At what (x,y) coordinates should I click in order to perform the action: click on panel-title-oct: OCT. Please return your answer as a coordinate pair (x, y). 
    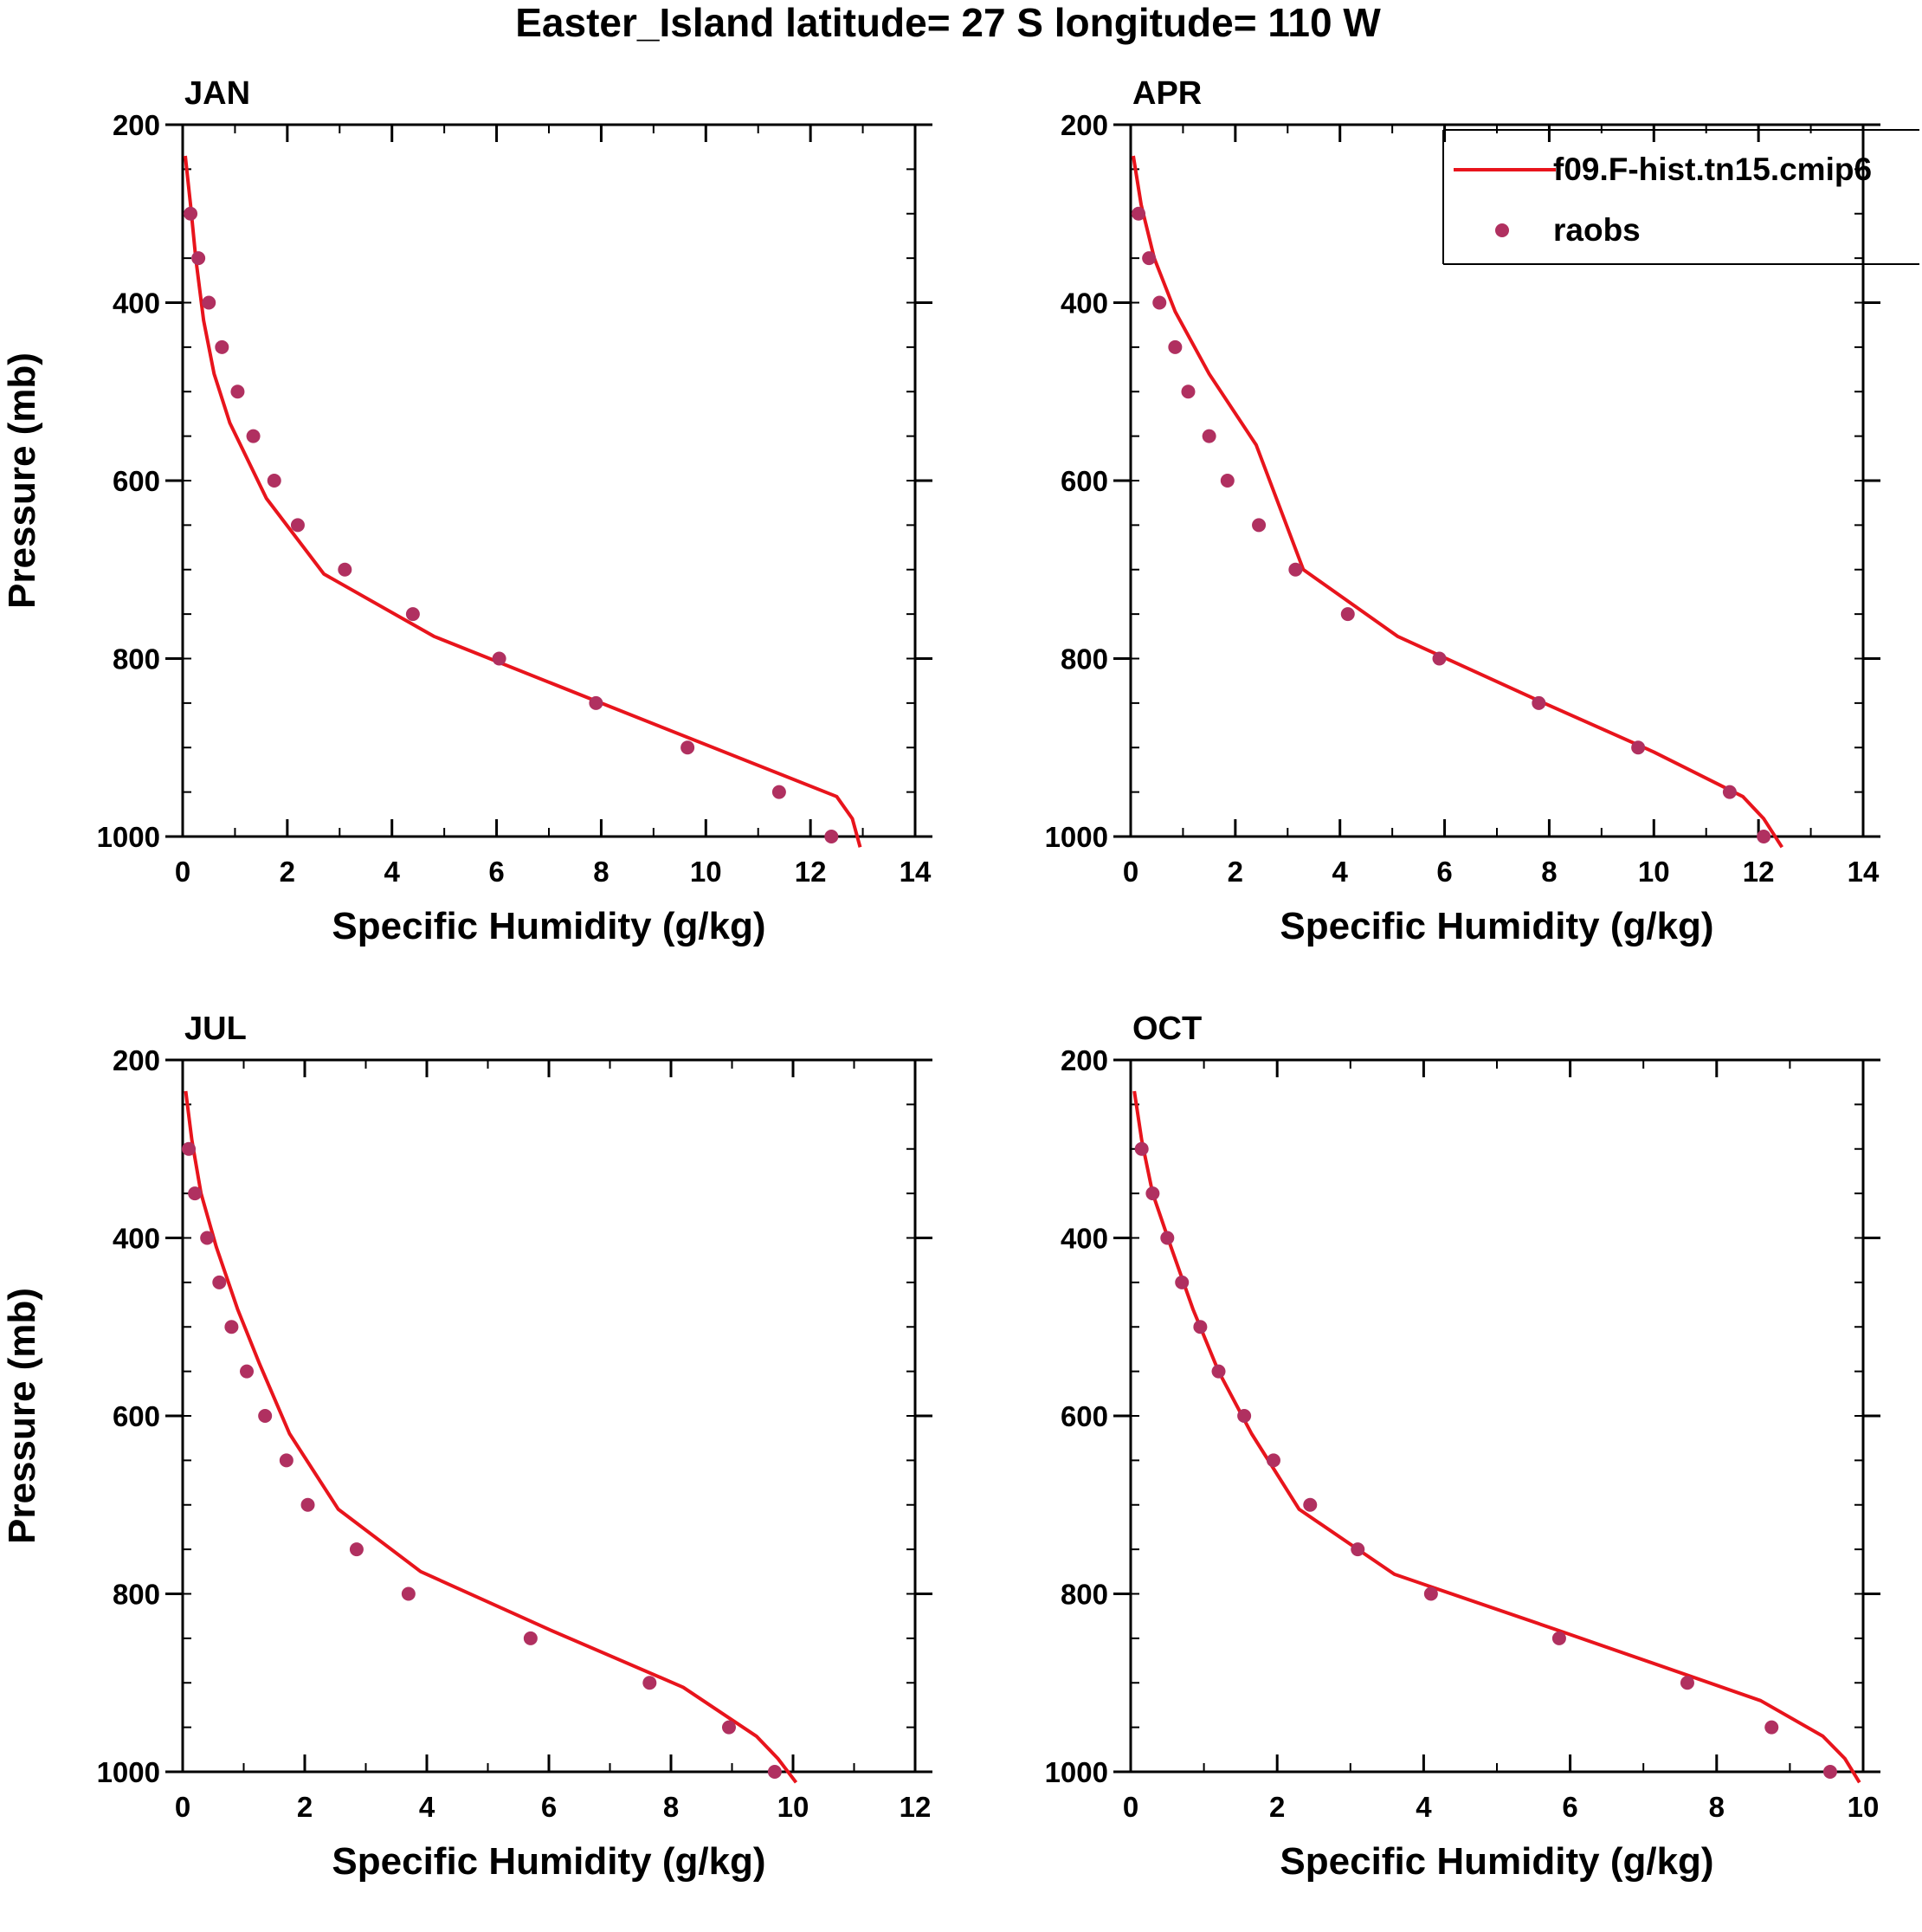
    Looking at the image, I should click on (1167, 1029).